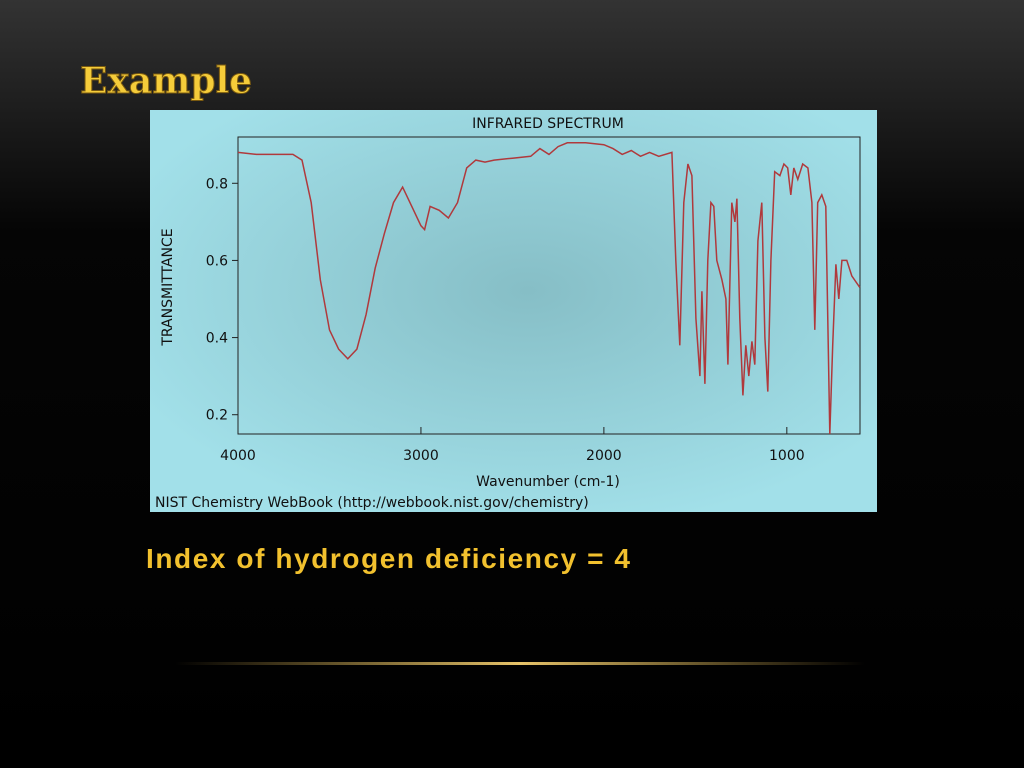  I want to click on x-tick-label: 3000, so click(421, 456).